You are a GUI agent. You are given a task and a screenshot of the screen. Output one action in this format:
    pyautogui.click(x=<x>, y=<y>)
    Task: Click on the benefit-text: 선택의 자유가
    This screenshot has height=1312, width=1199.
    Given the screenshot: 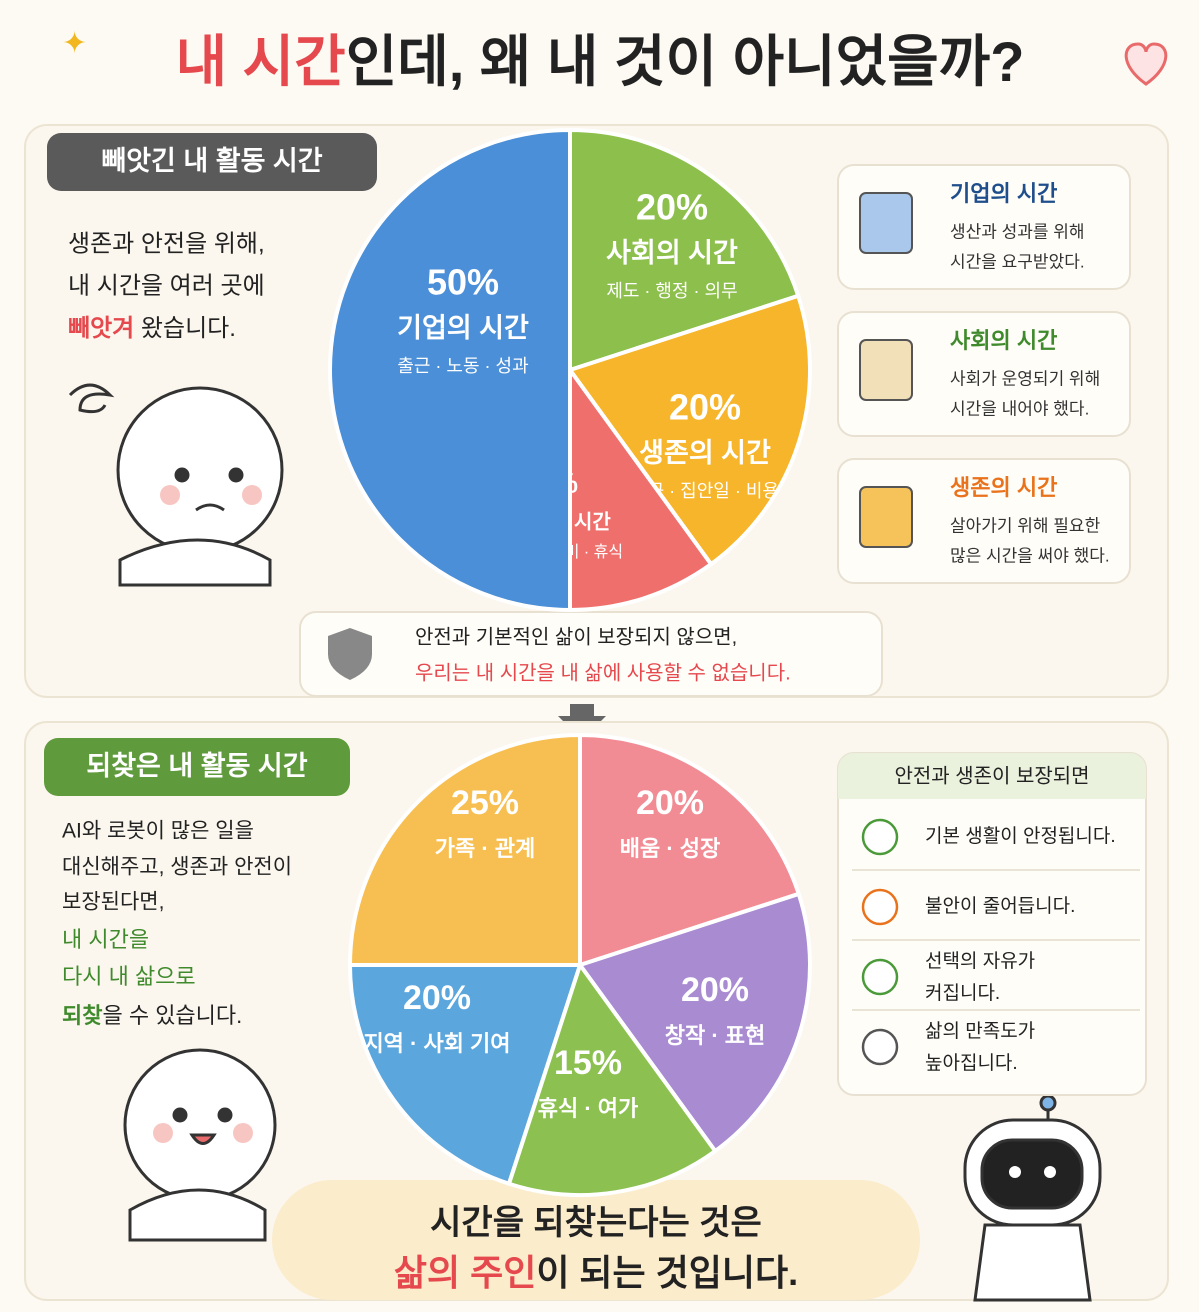 What is the action you would take?
    pyautogui.click(x=980, y=961)
    